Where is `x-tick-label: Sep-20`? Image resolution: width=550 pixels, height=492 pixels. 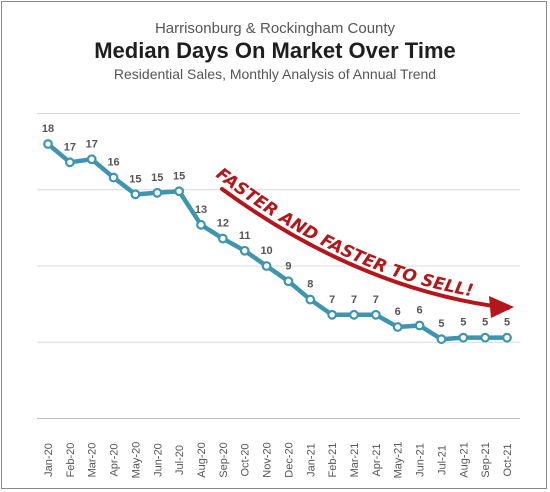
x-tick-label: Sep-20 is located at coordinates (224, 459).